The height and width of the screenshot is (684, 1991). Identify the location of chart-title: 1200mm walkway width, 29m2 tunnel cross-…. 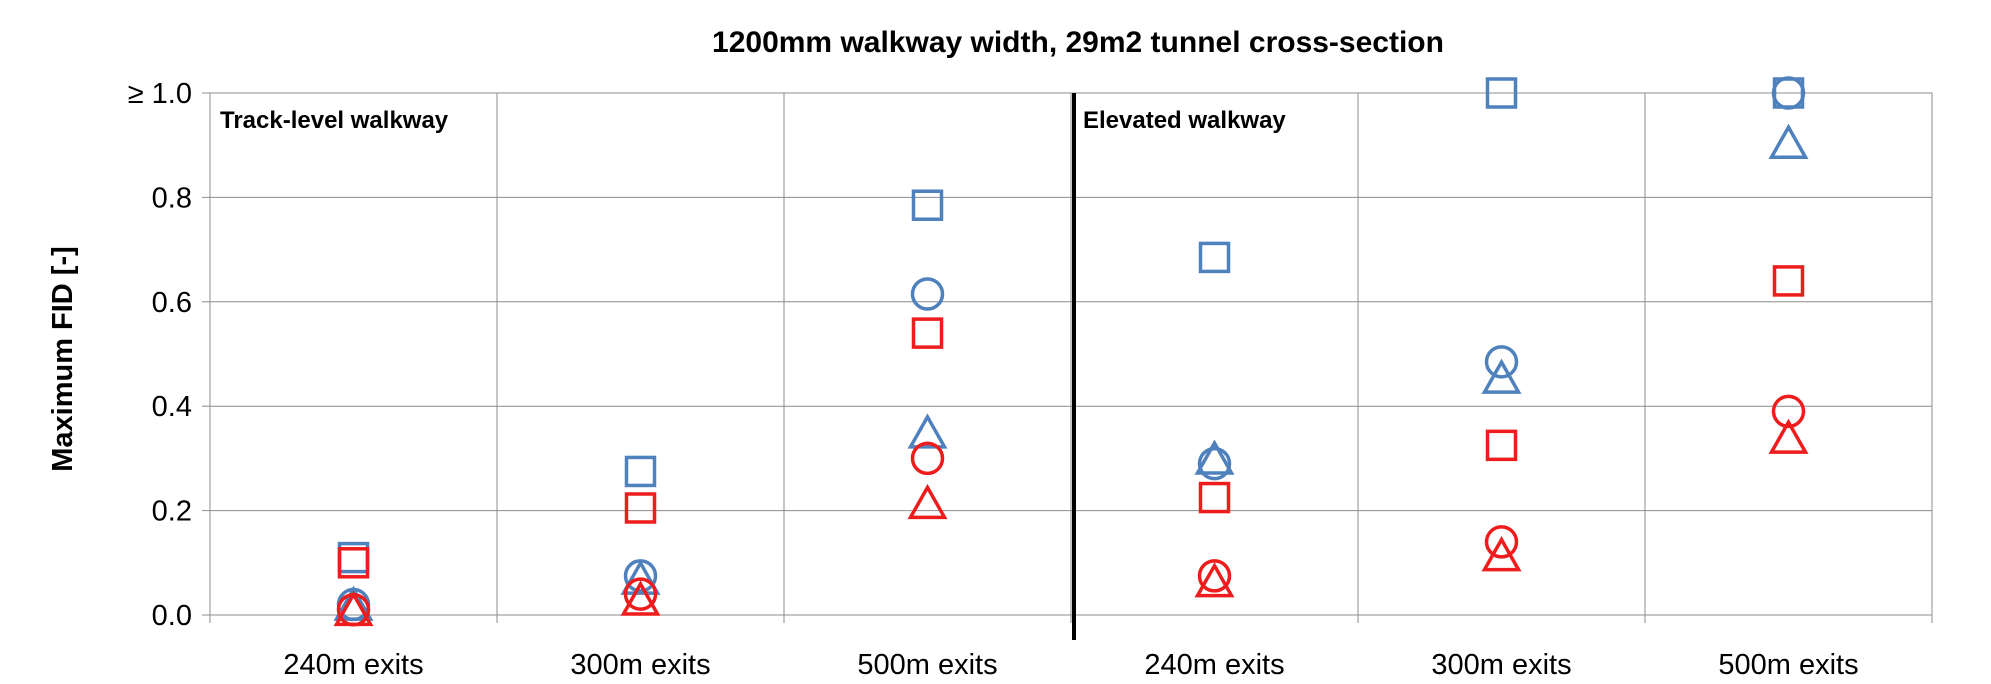
(1078, 42).